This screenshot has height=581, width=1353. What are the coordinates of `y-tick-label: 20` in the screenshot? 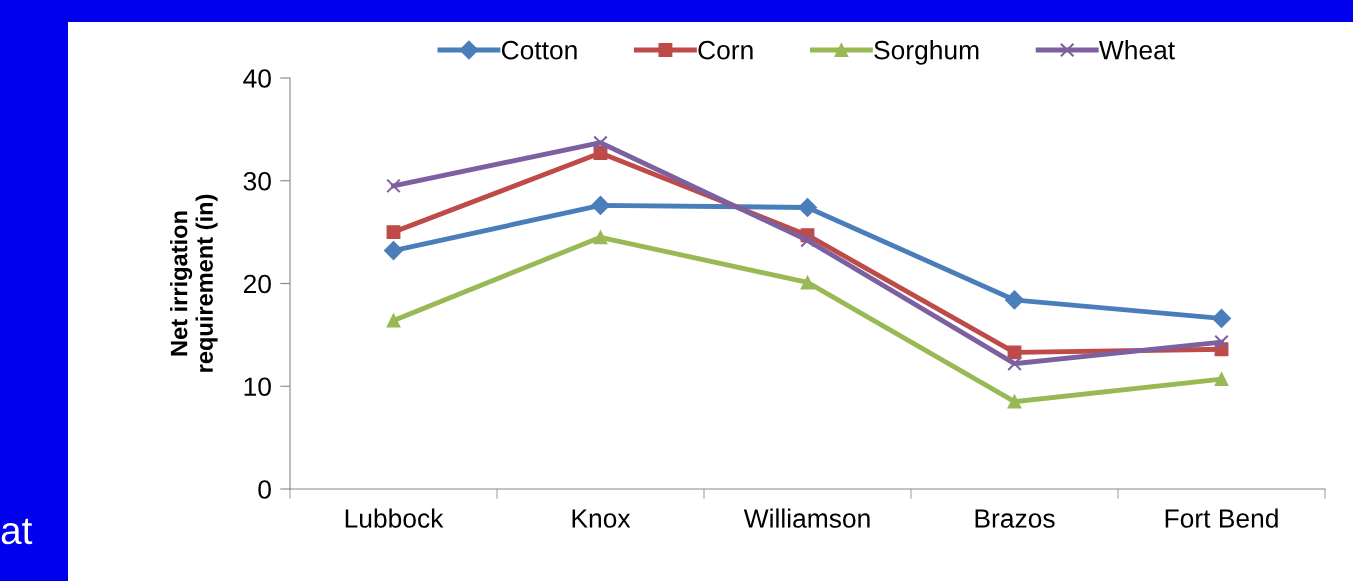 It's located at (257, 284).